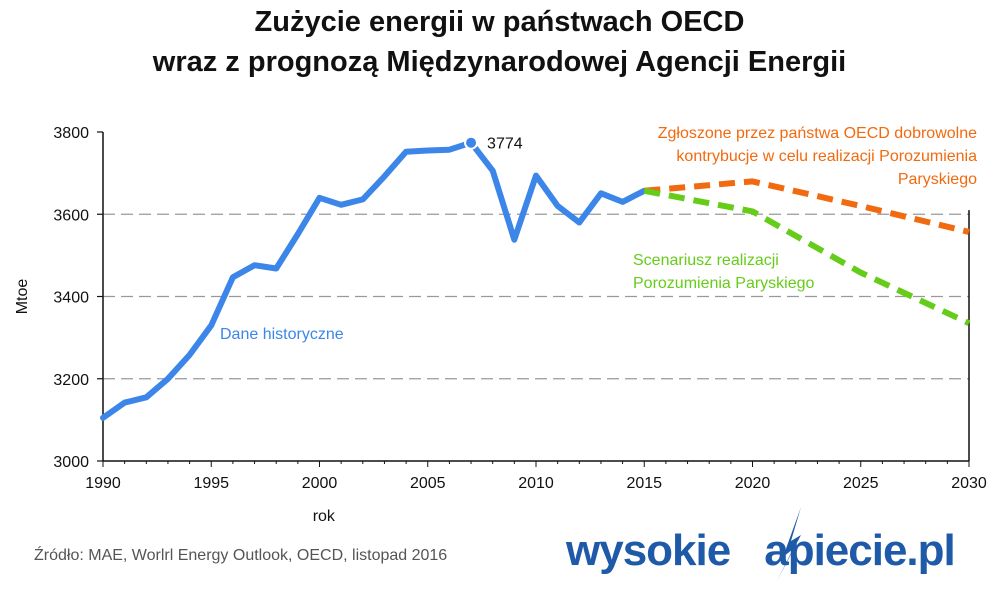  What do you see at coordinates (753, 483) in the screenshot?
I see `x-tick-label: 2020` at bounding box center [753, 483].